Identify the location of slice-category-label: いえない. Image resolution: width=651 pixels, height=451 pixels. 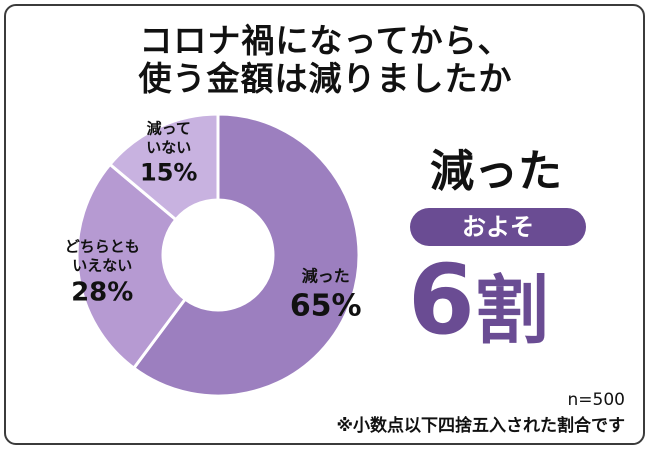
(102, 266).